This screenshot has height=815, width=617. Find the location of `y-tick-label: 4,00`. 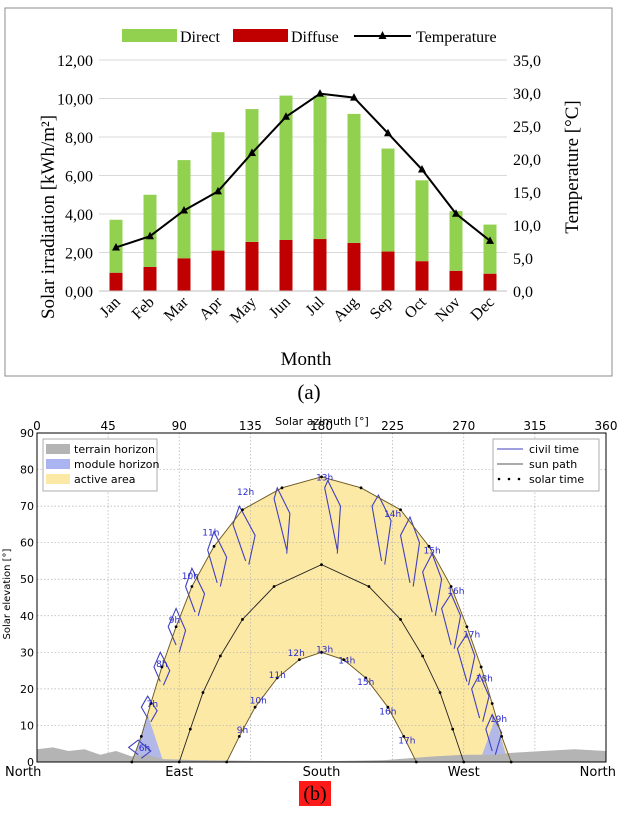

y-tick-label: 4,00 is located at coordinates (79, 215).